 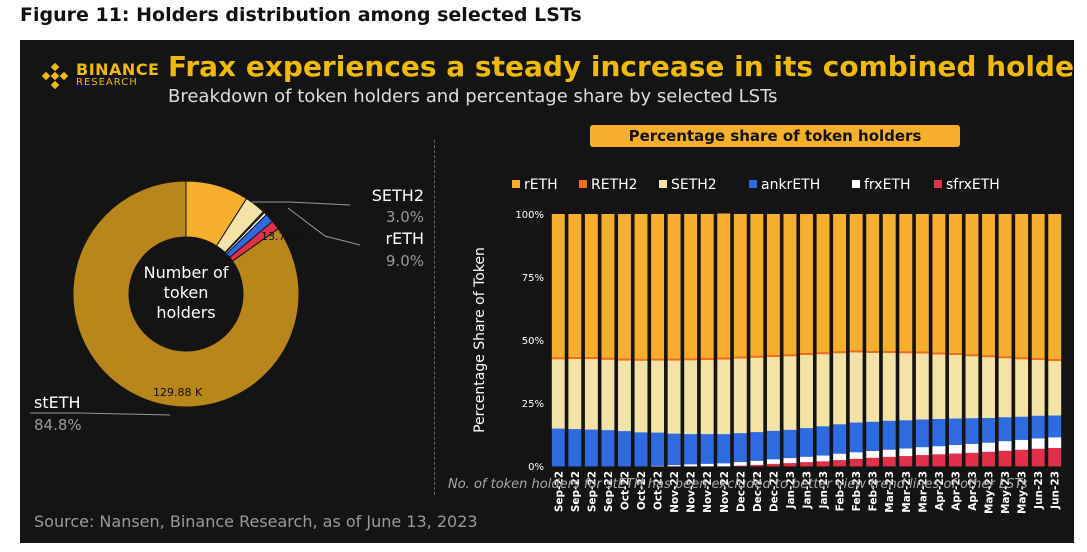 I want to click on bar-chart-title: Percentage share of token holders, so click(x=775, y=136).